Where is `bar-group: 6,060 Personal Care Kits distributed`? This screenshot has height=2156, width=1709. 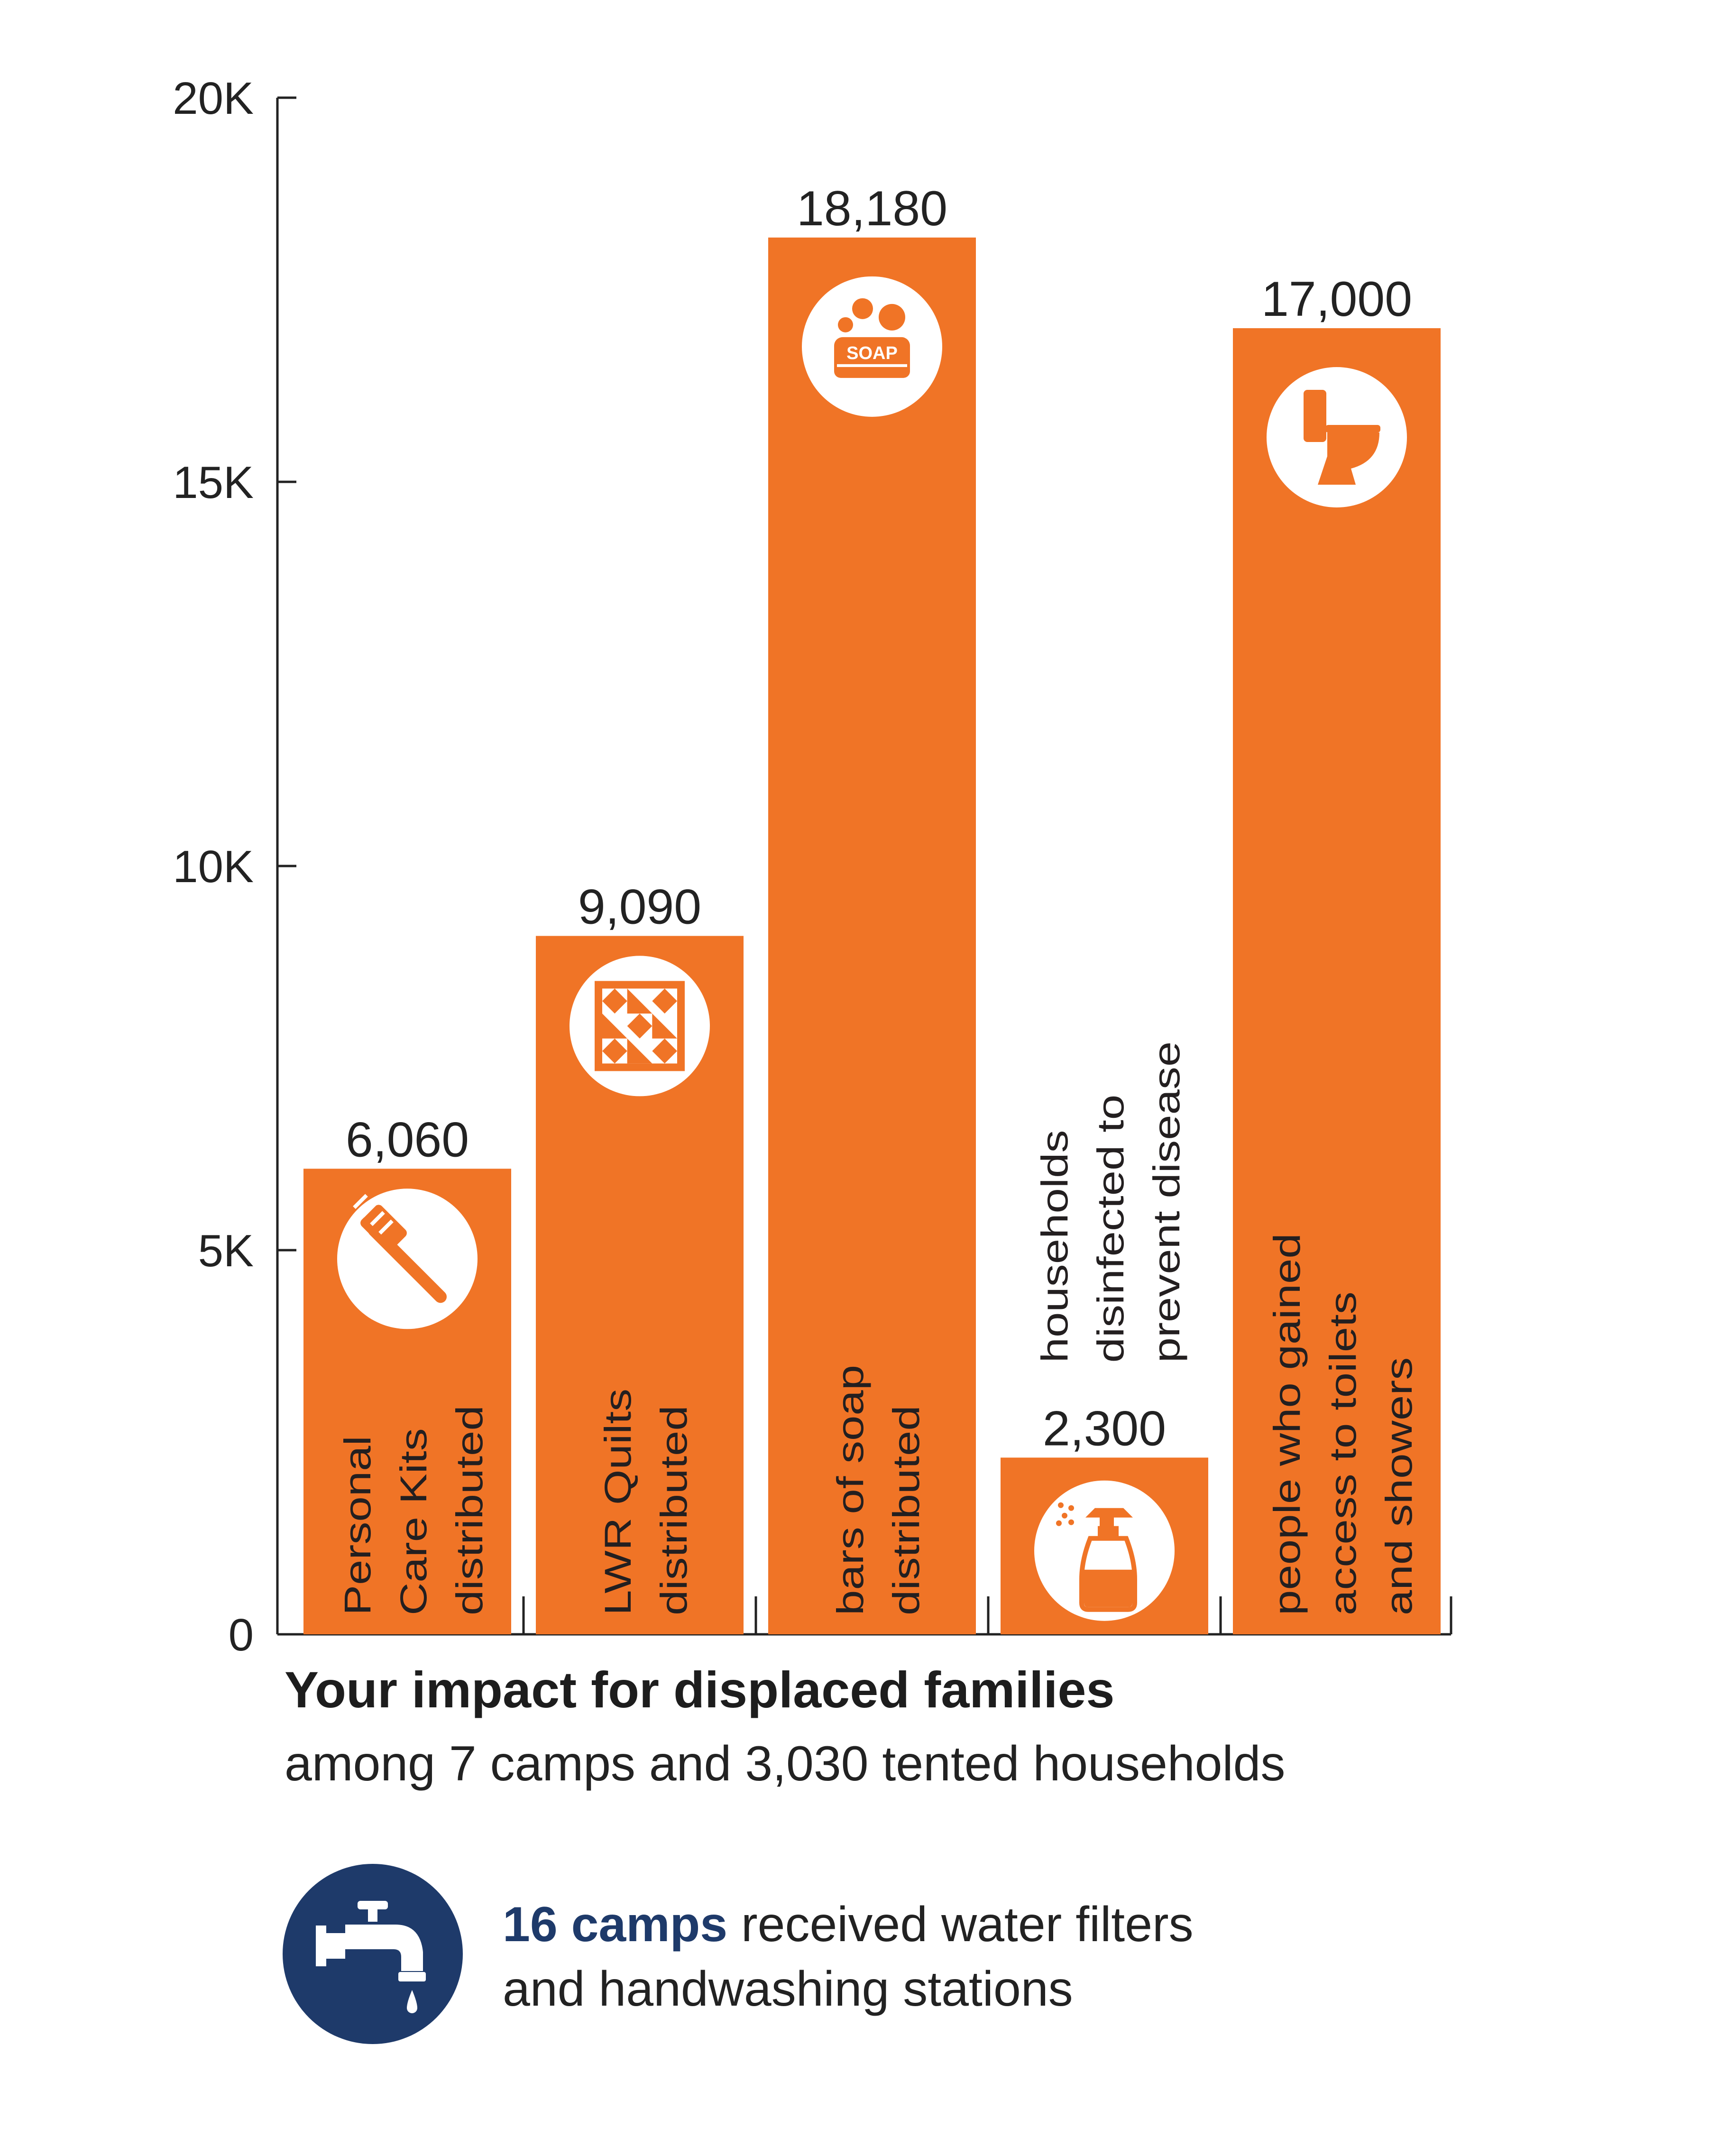 bar-group: 6,060 Personal Care Kits distributed is located at coordinates (407, 1373).